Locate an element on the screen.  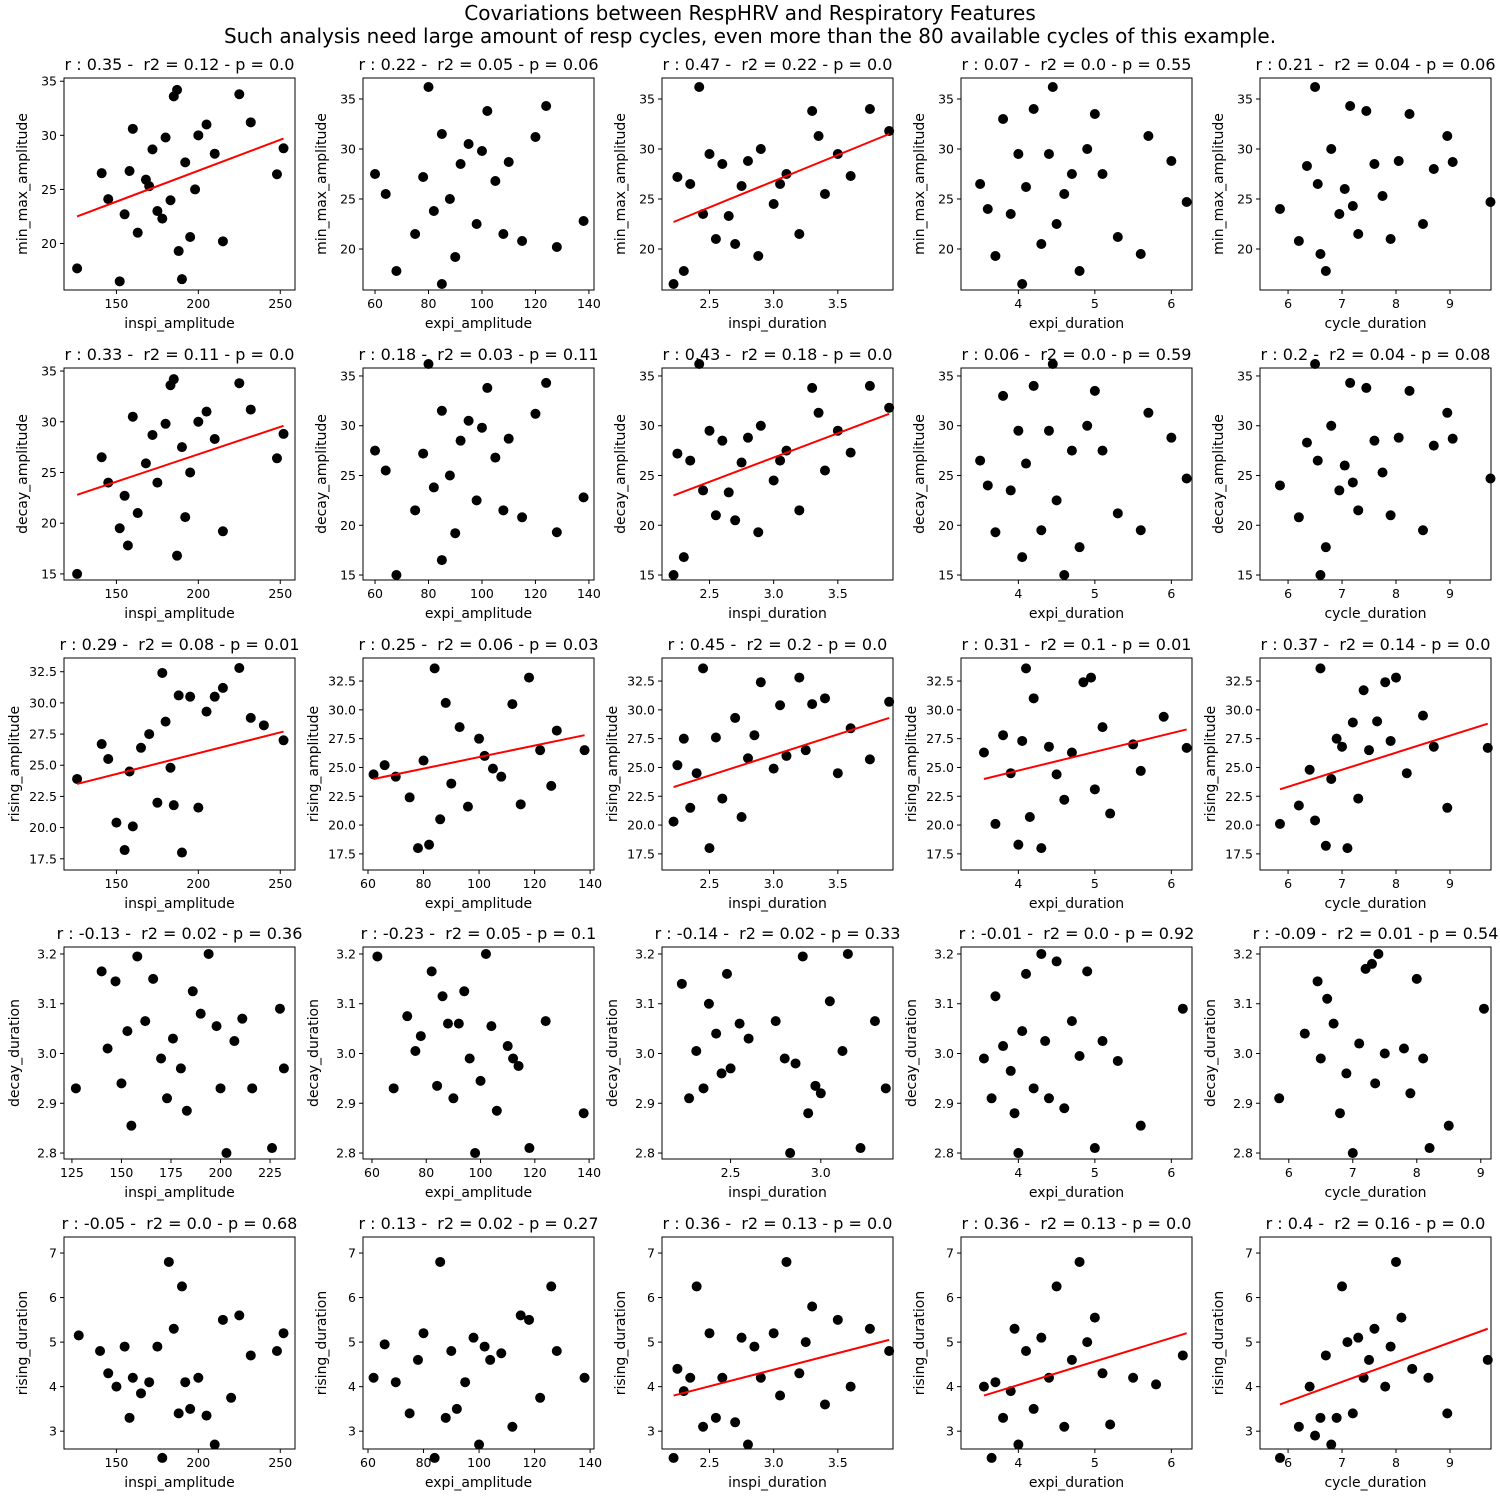
x-axis-label: expi_amplitude is located at coordinates (478, 904).